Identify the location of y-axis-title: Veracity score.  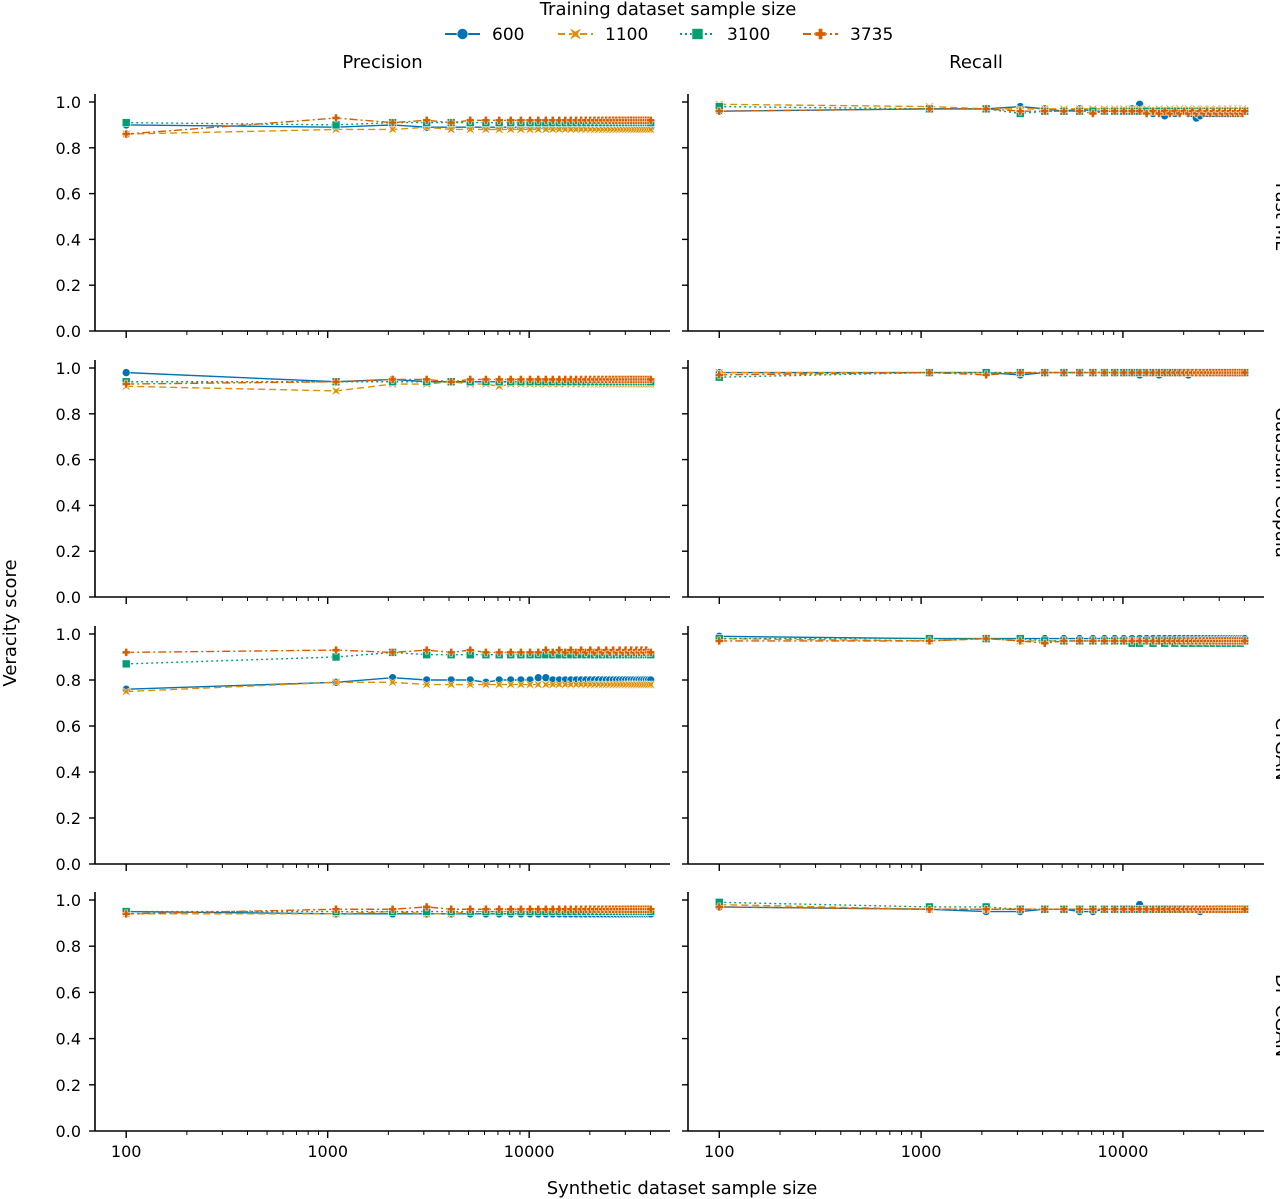
(10, 622).